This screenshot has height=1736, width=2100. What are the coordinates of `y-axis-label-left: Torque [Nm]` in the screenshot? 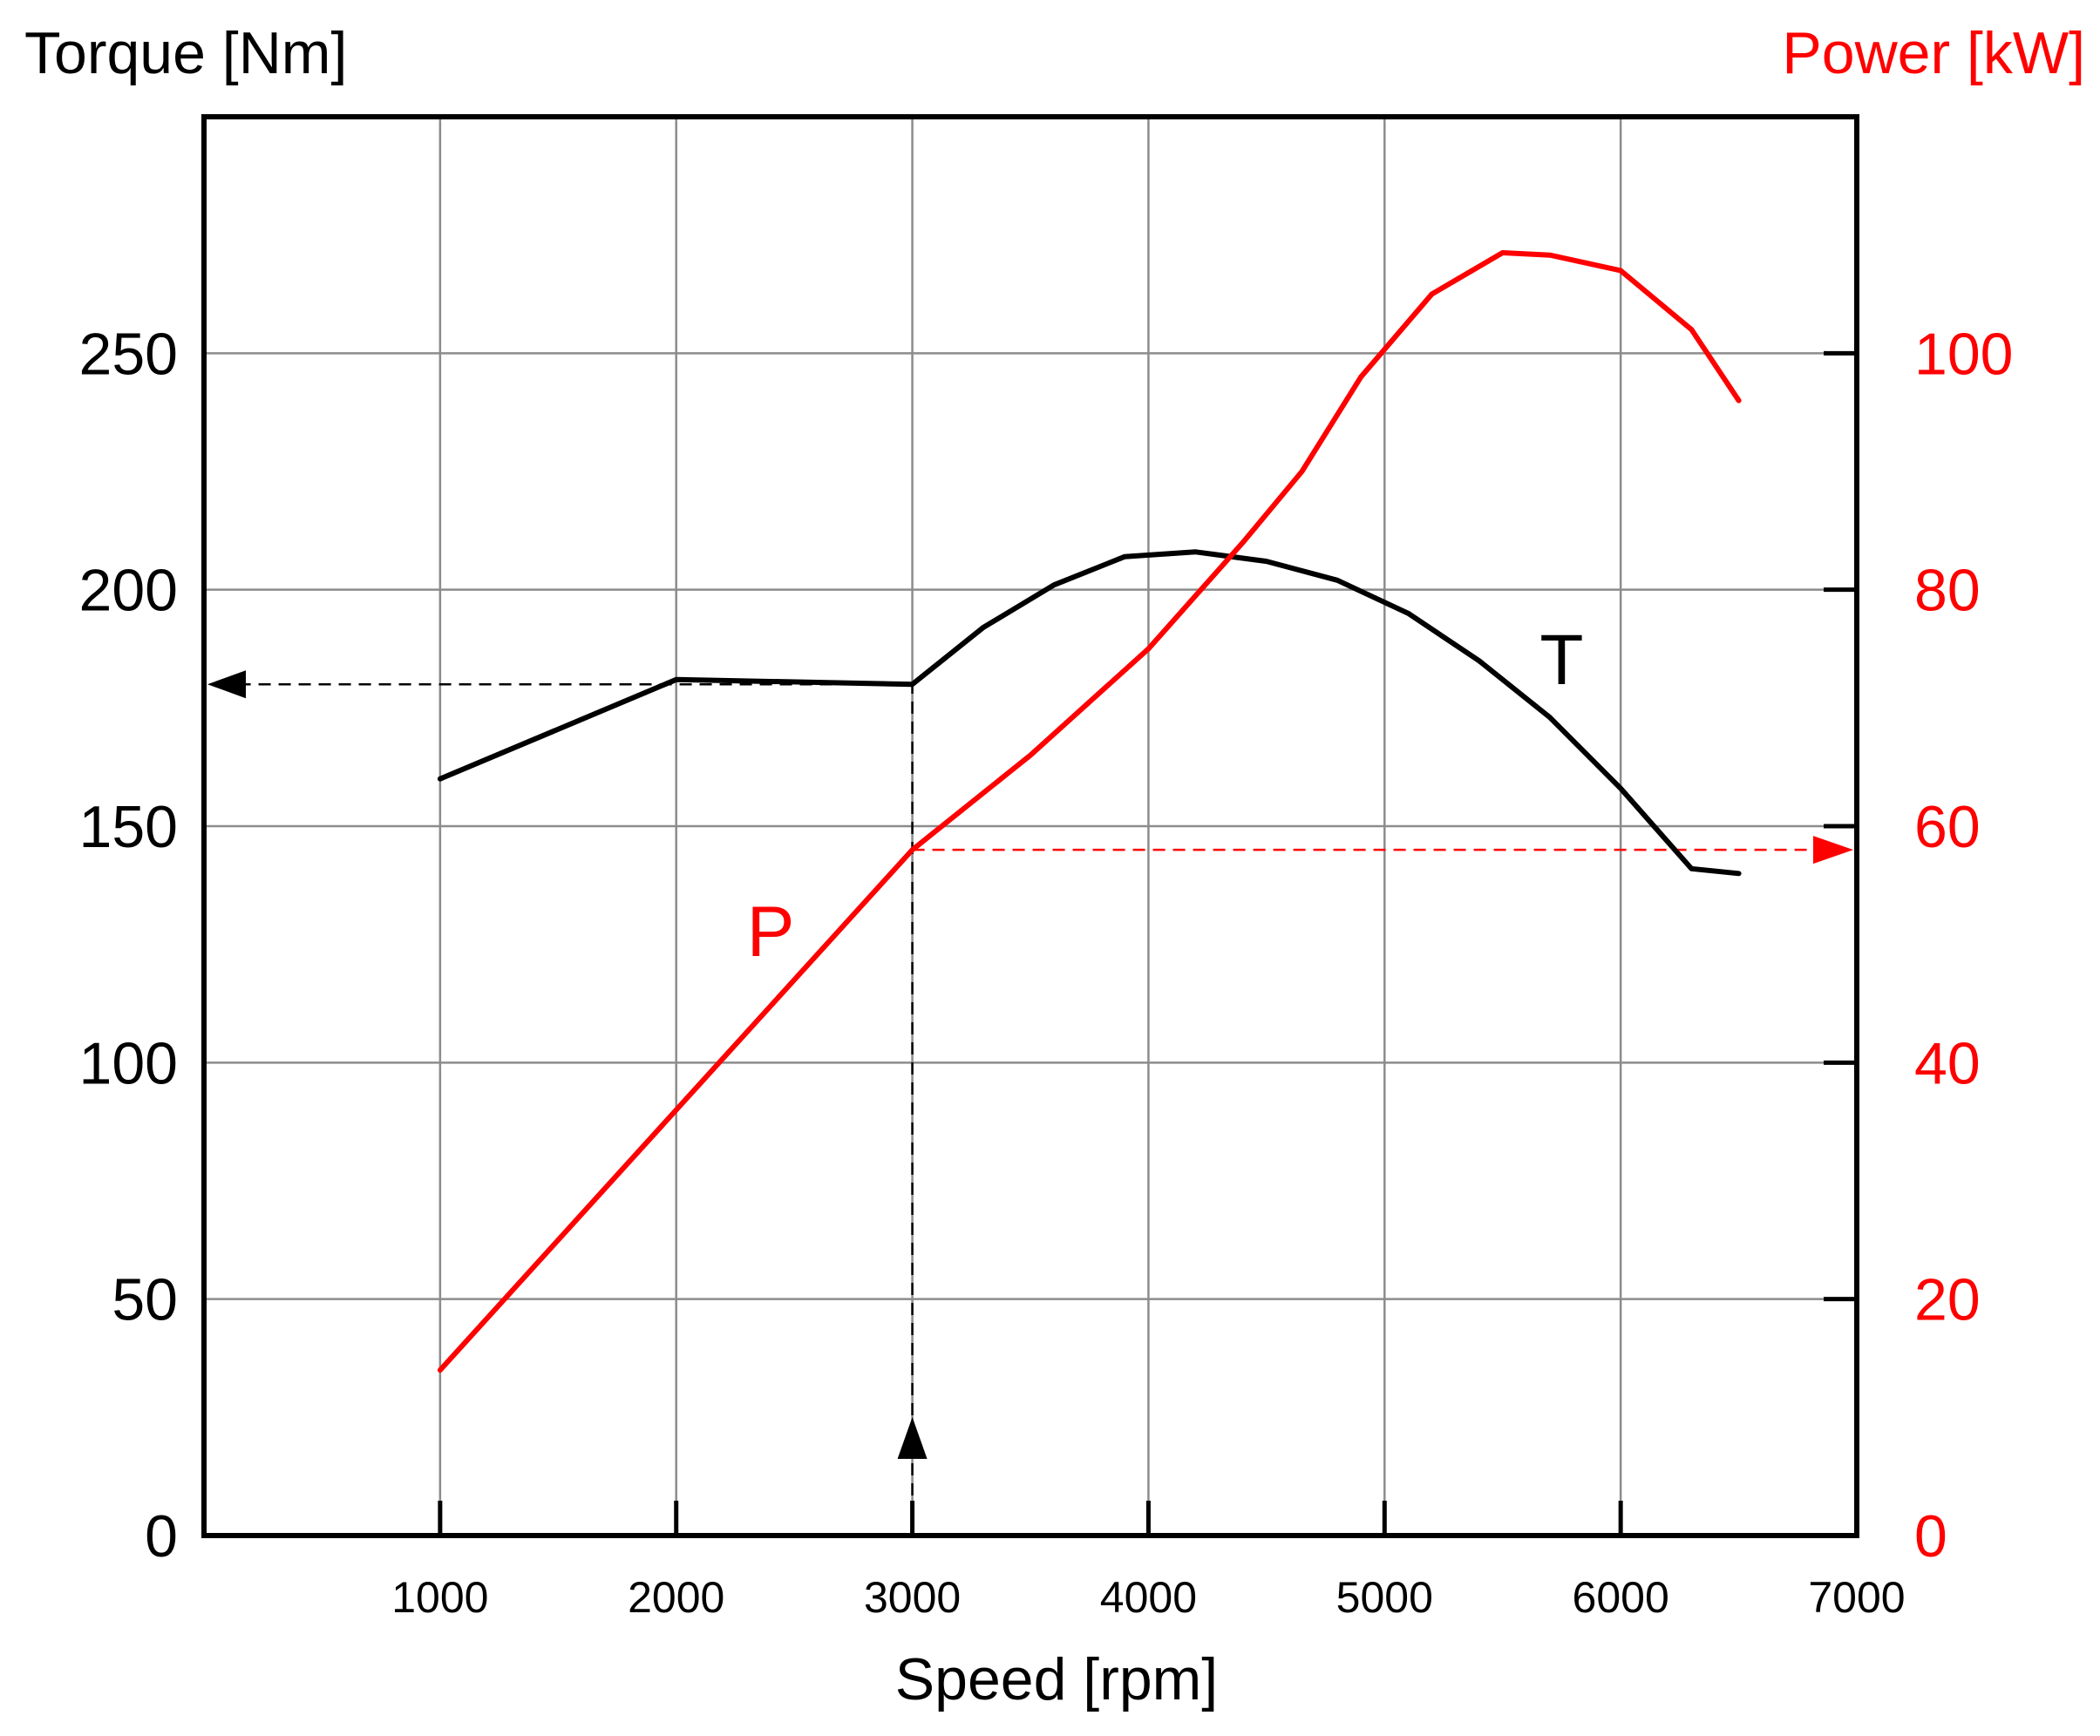 It's located at (186, 53).